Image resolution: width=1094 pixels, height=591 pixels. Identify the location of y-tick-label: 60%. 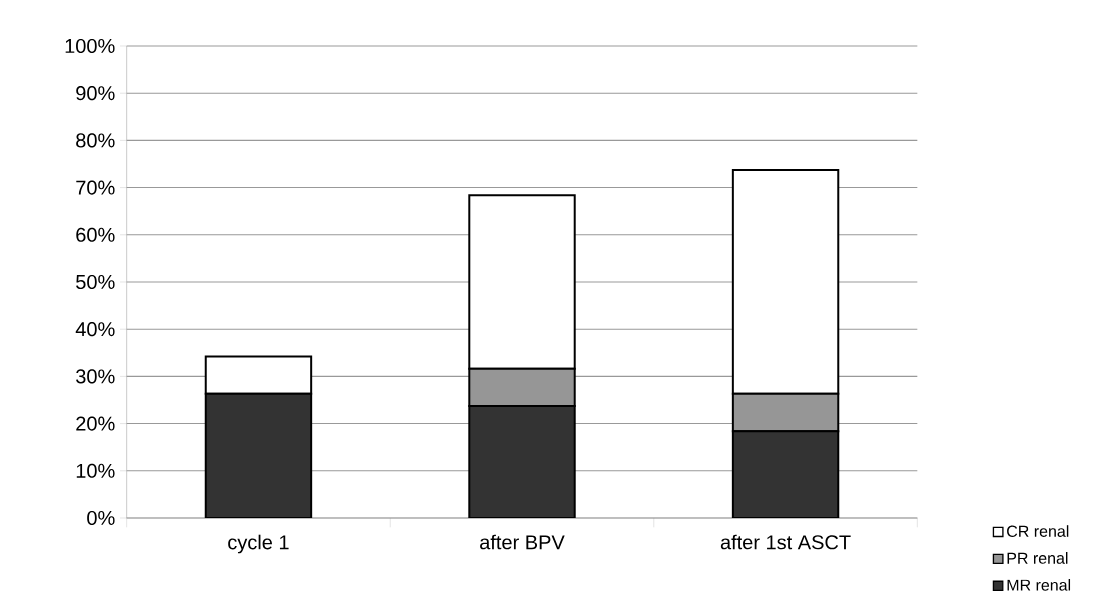
(95, 234).